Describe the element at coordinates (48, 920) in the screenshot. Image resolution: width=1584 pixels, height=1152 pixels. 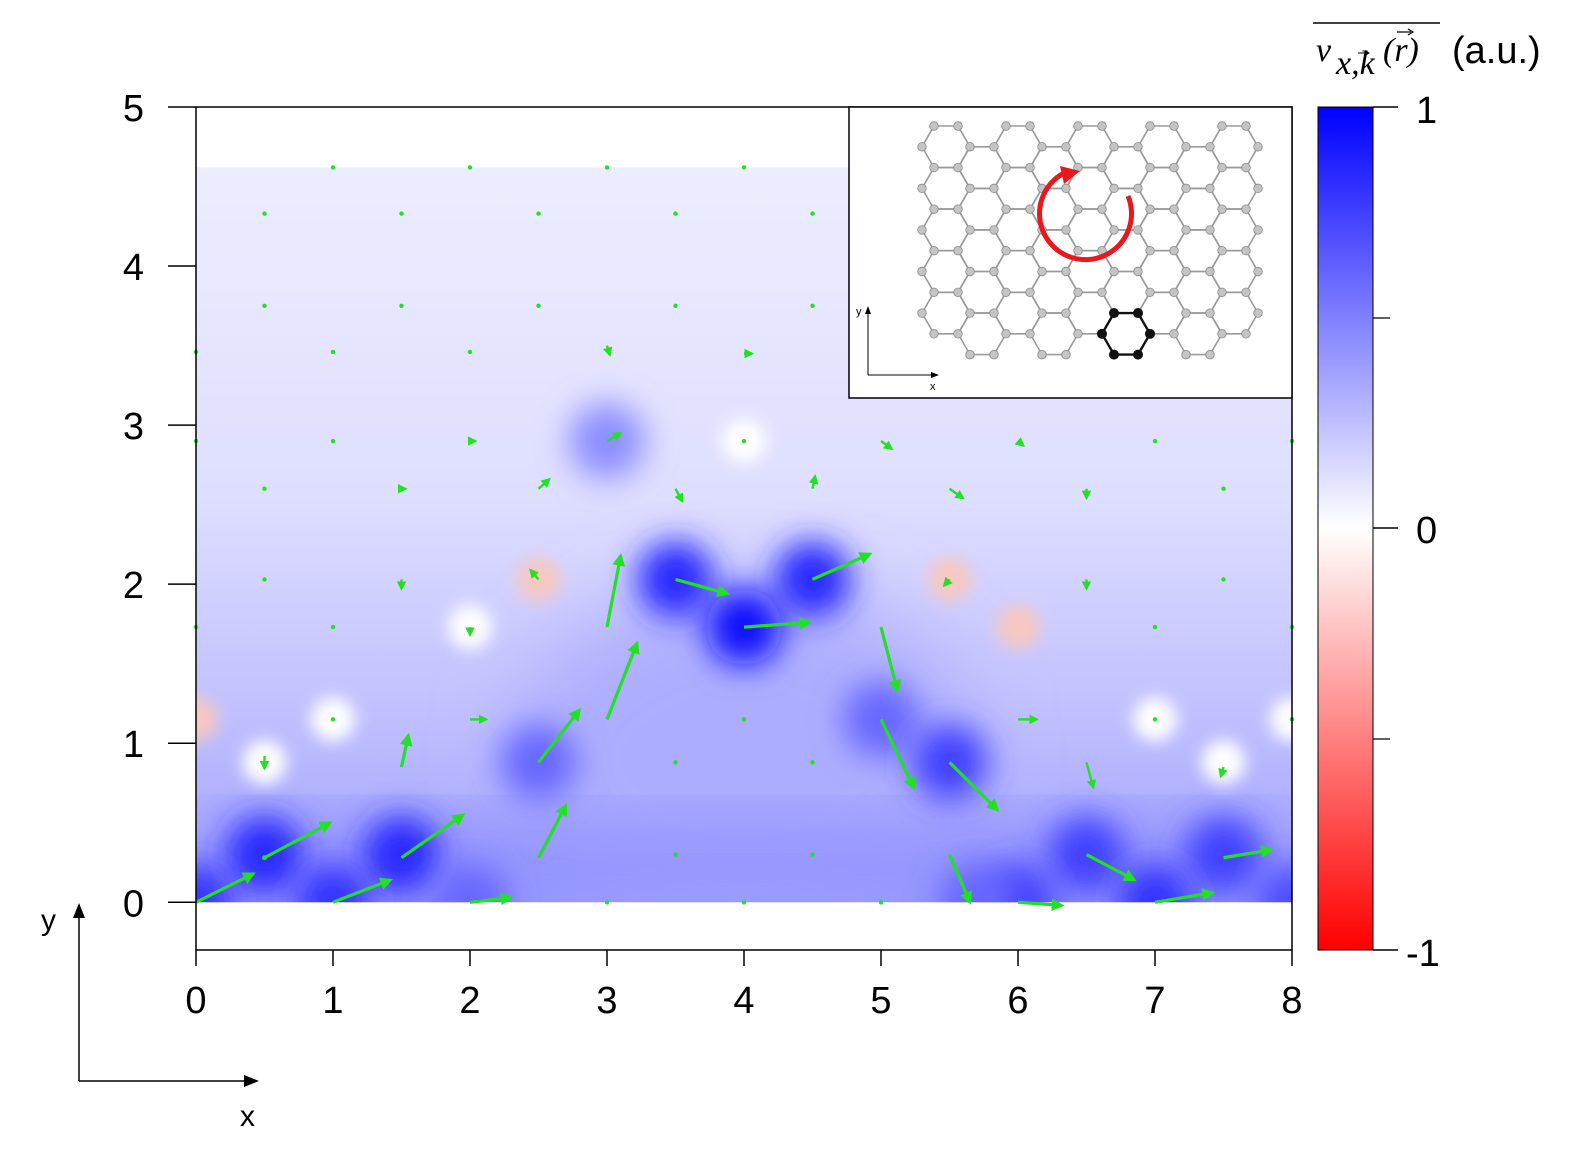
I see `indicator-y-label: y` at that location.